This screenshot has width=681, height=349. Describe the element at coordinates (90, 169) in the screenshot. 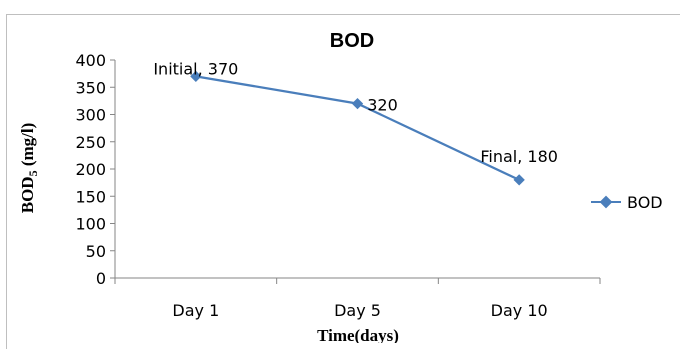

I see `y-tick-label: 200` at that location.